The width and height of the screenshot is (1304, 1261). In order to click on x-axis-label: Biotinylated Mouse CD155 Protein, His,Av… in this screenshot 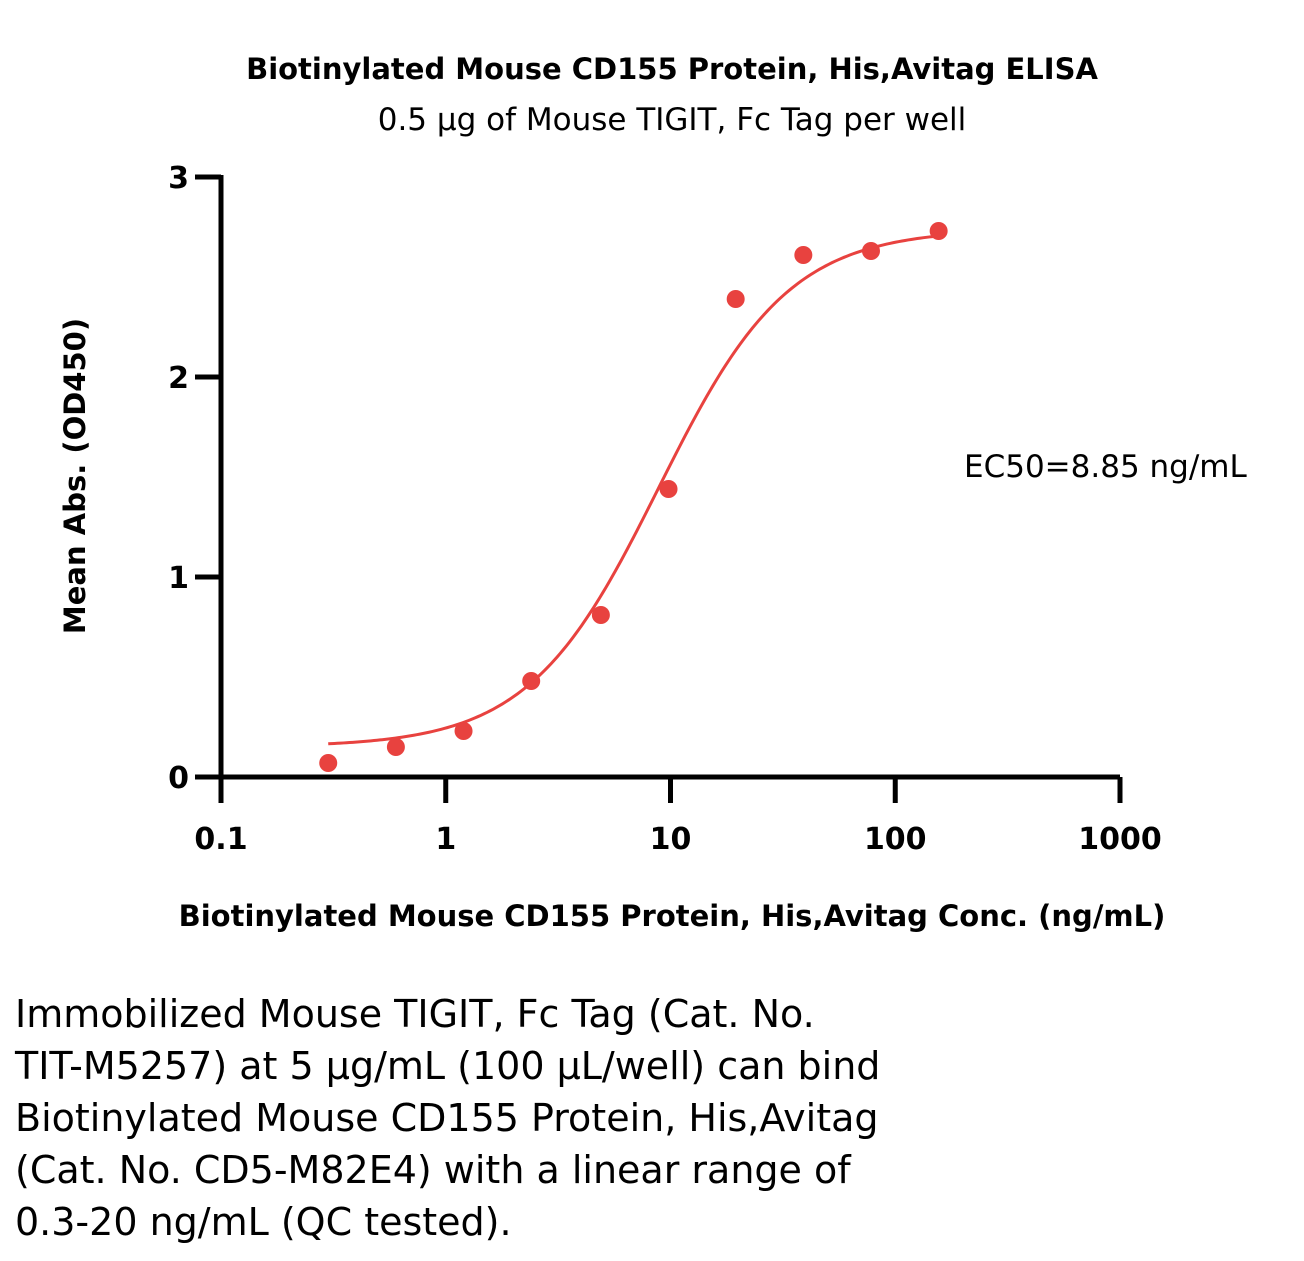, I will do `click(672, 916)`.